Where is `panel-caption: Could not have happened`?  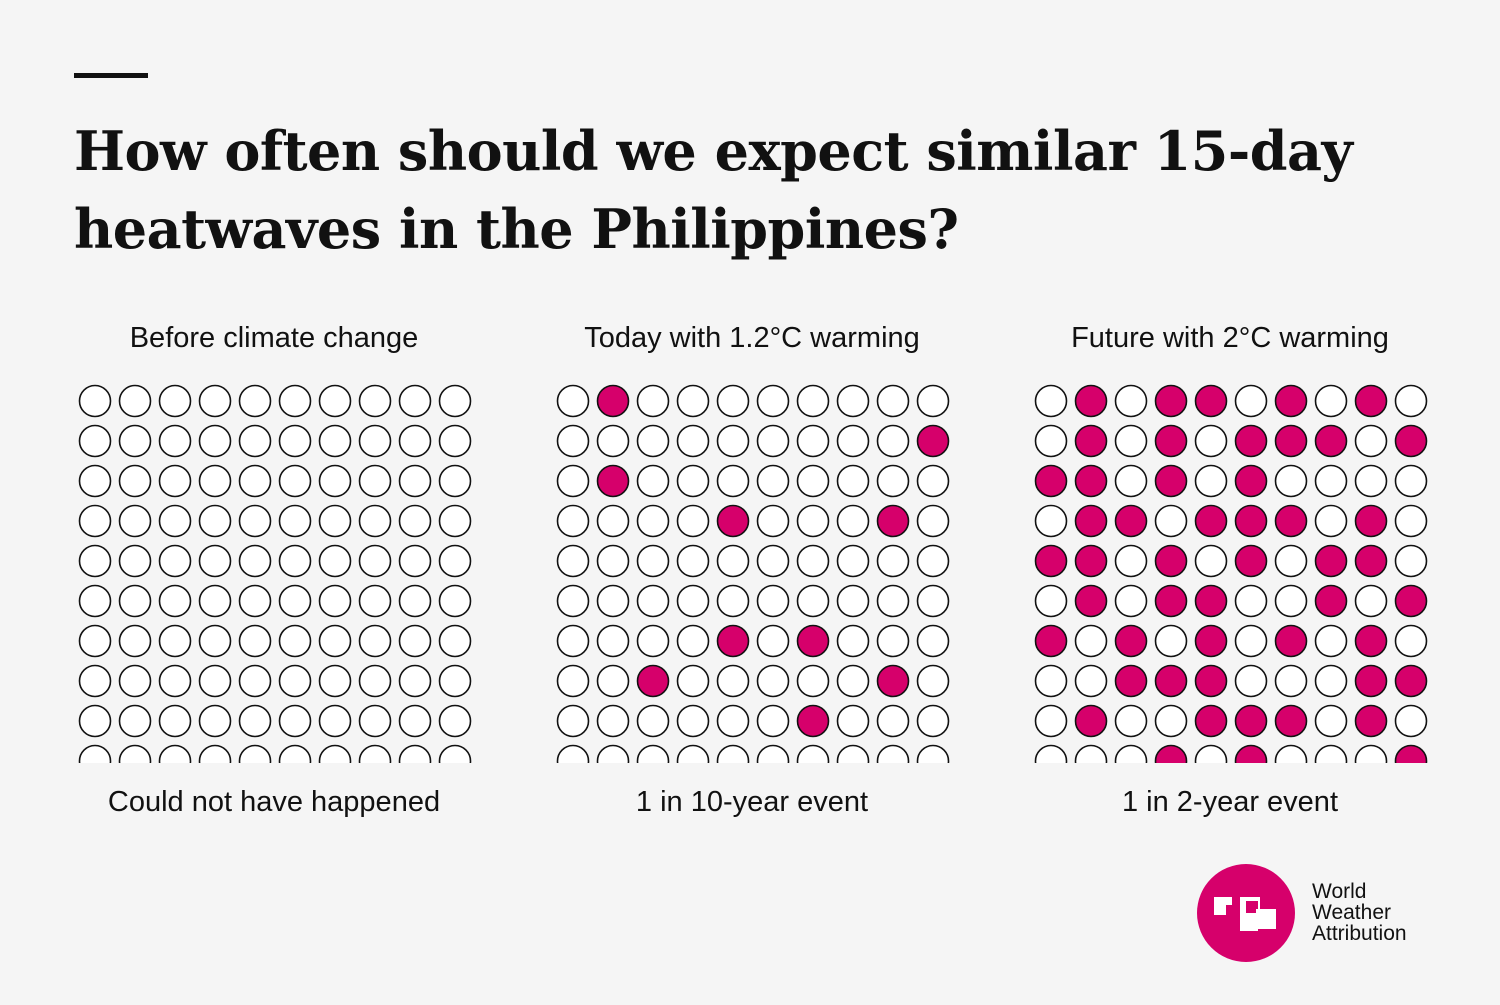 panel-caption: Could not have happened is located at coordinates (274, 802).